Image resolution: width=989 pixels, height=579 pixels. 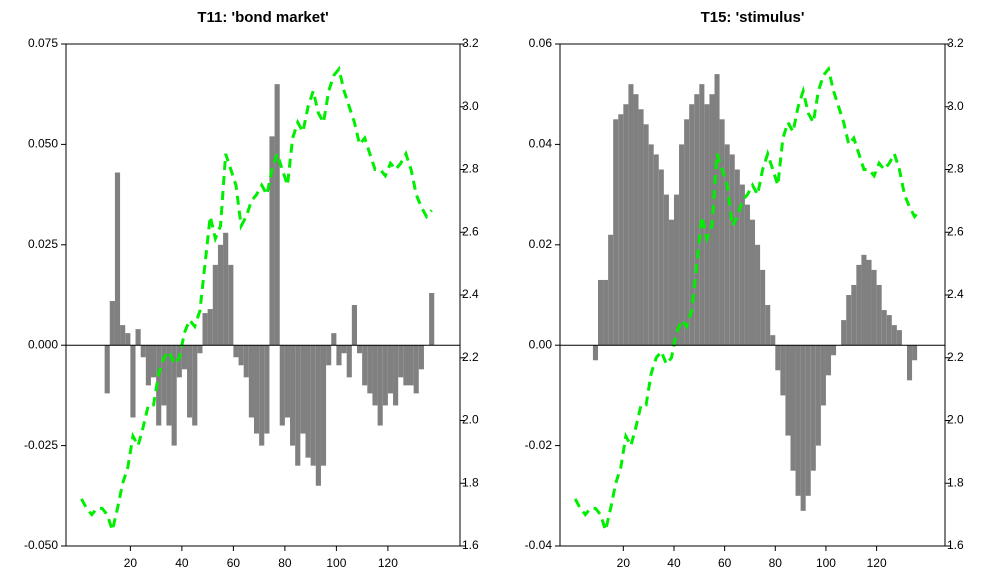 I want to click on y2-tick-label: 2.2, so click(x=470, y=357).